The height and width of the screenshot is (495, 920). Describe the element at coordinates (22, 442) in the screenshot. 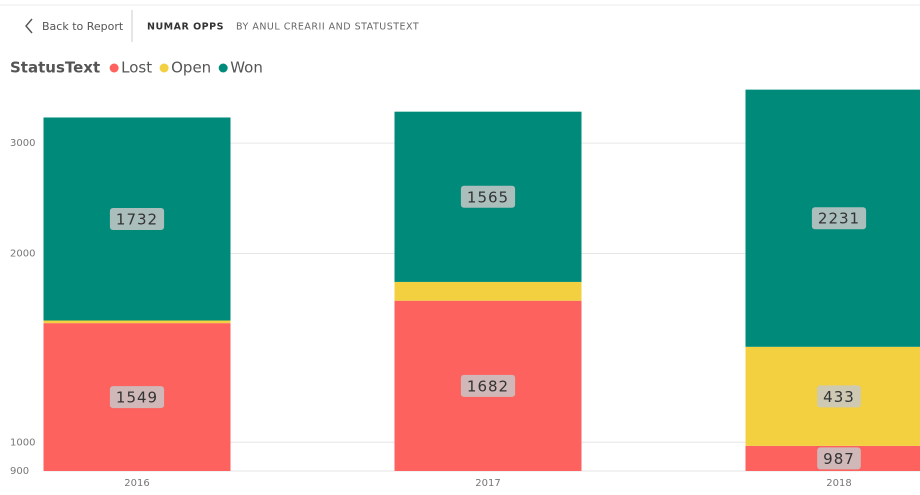

I see `y-tick-label: 1000` at that location.